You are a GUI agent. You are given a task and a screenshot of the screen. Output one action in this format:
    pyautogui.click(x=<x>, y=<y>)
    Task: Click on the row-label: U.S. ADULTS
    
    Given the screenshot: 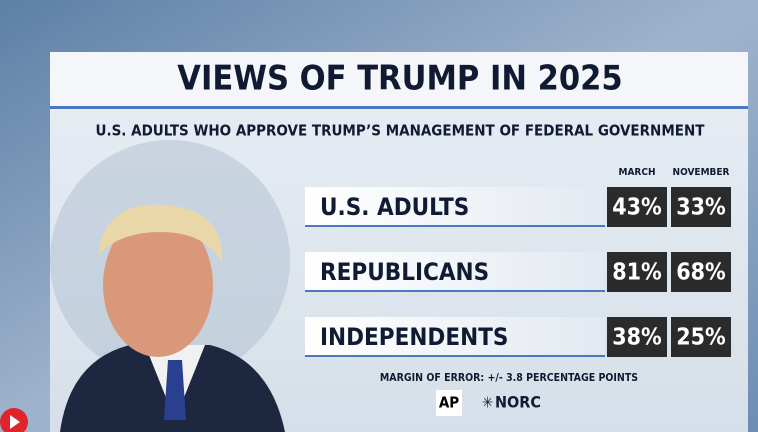 What is the action you would take?
    pyautogui.click(x=394, y=207)
    